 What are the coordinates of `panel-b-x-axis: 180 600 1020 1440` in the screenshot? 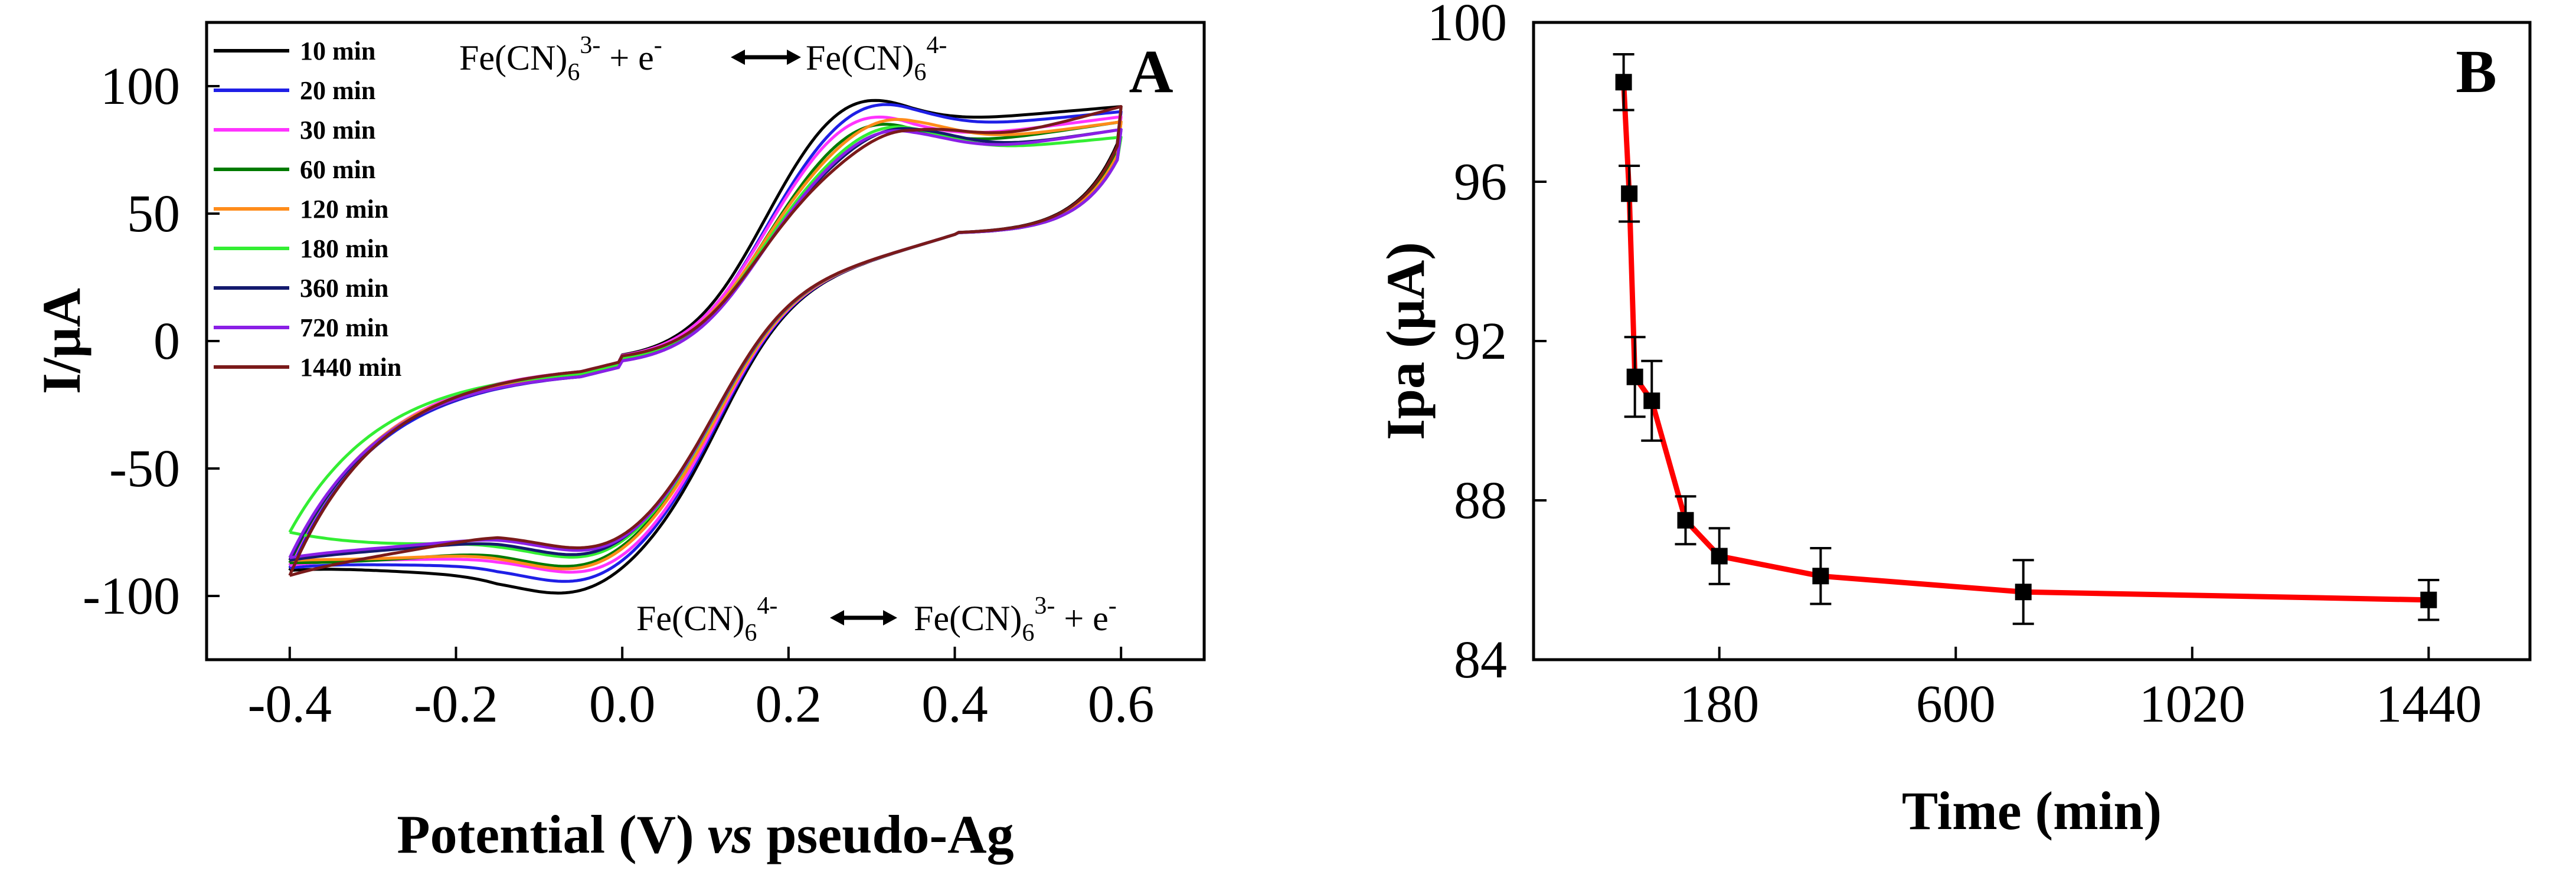 It's located at (2080, 690).